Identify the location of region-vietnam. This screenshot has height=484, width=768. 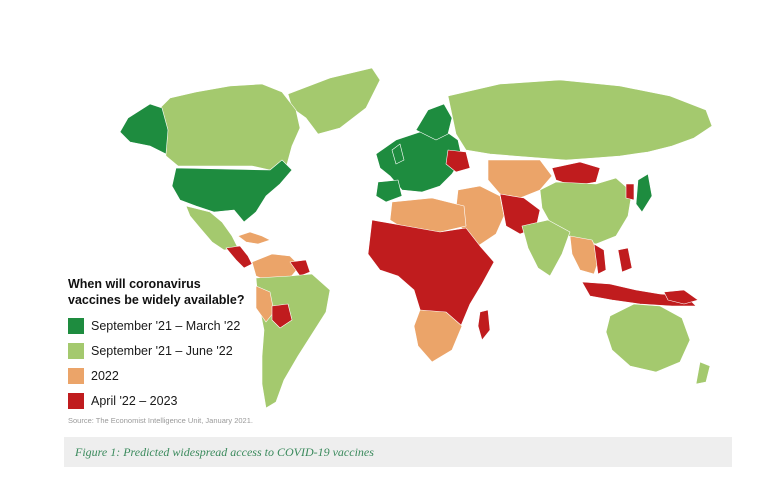
(600, 259).